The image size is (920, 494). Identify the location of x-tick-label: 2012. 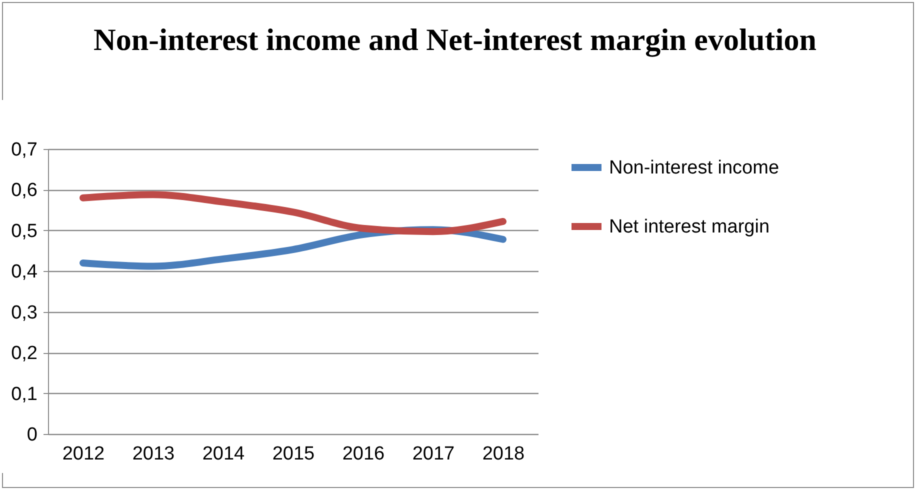
(83, 454).